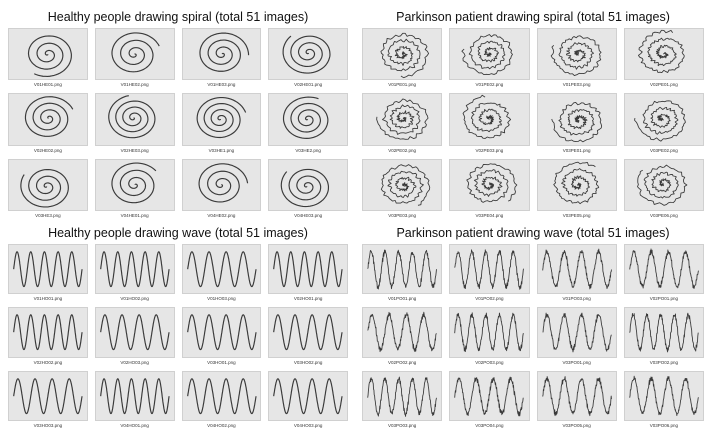 Image resolution: width=712 pixels, height=433 pixels. I want to click on image-filename: V03HO03.png, so click(48, 425).